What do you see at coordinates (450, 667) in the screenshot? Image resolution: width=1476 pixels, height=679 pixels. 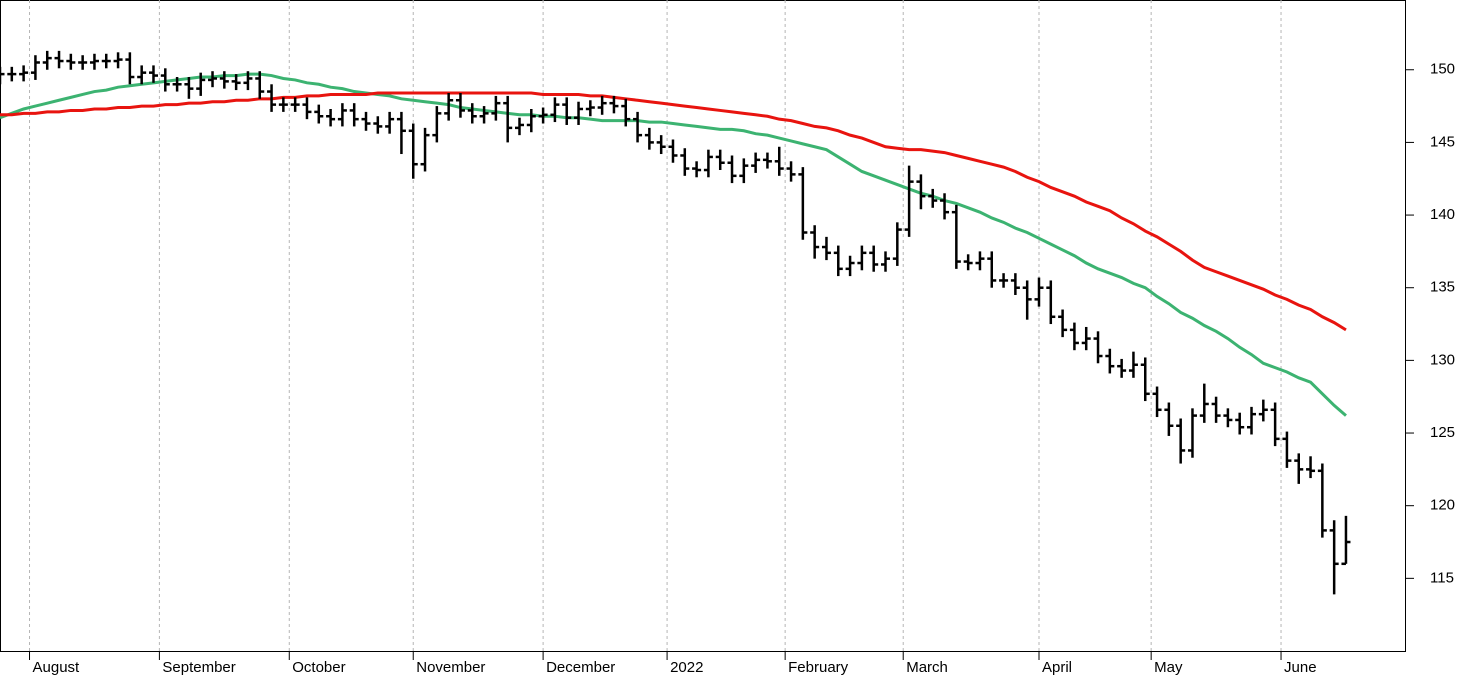 I see `x-tick-label: November` at bounding box center [450, 667].